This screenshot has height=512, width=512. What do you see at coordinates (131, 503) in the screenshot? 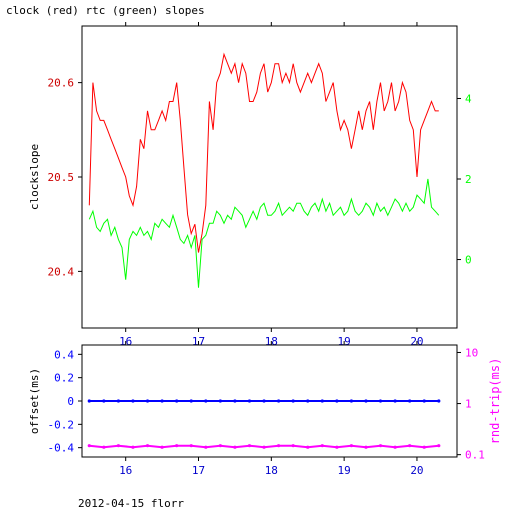
I see `footer-date: 2012-04-15 florr` at bounding box center [131, 503].